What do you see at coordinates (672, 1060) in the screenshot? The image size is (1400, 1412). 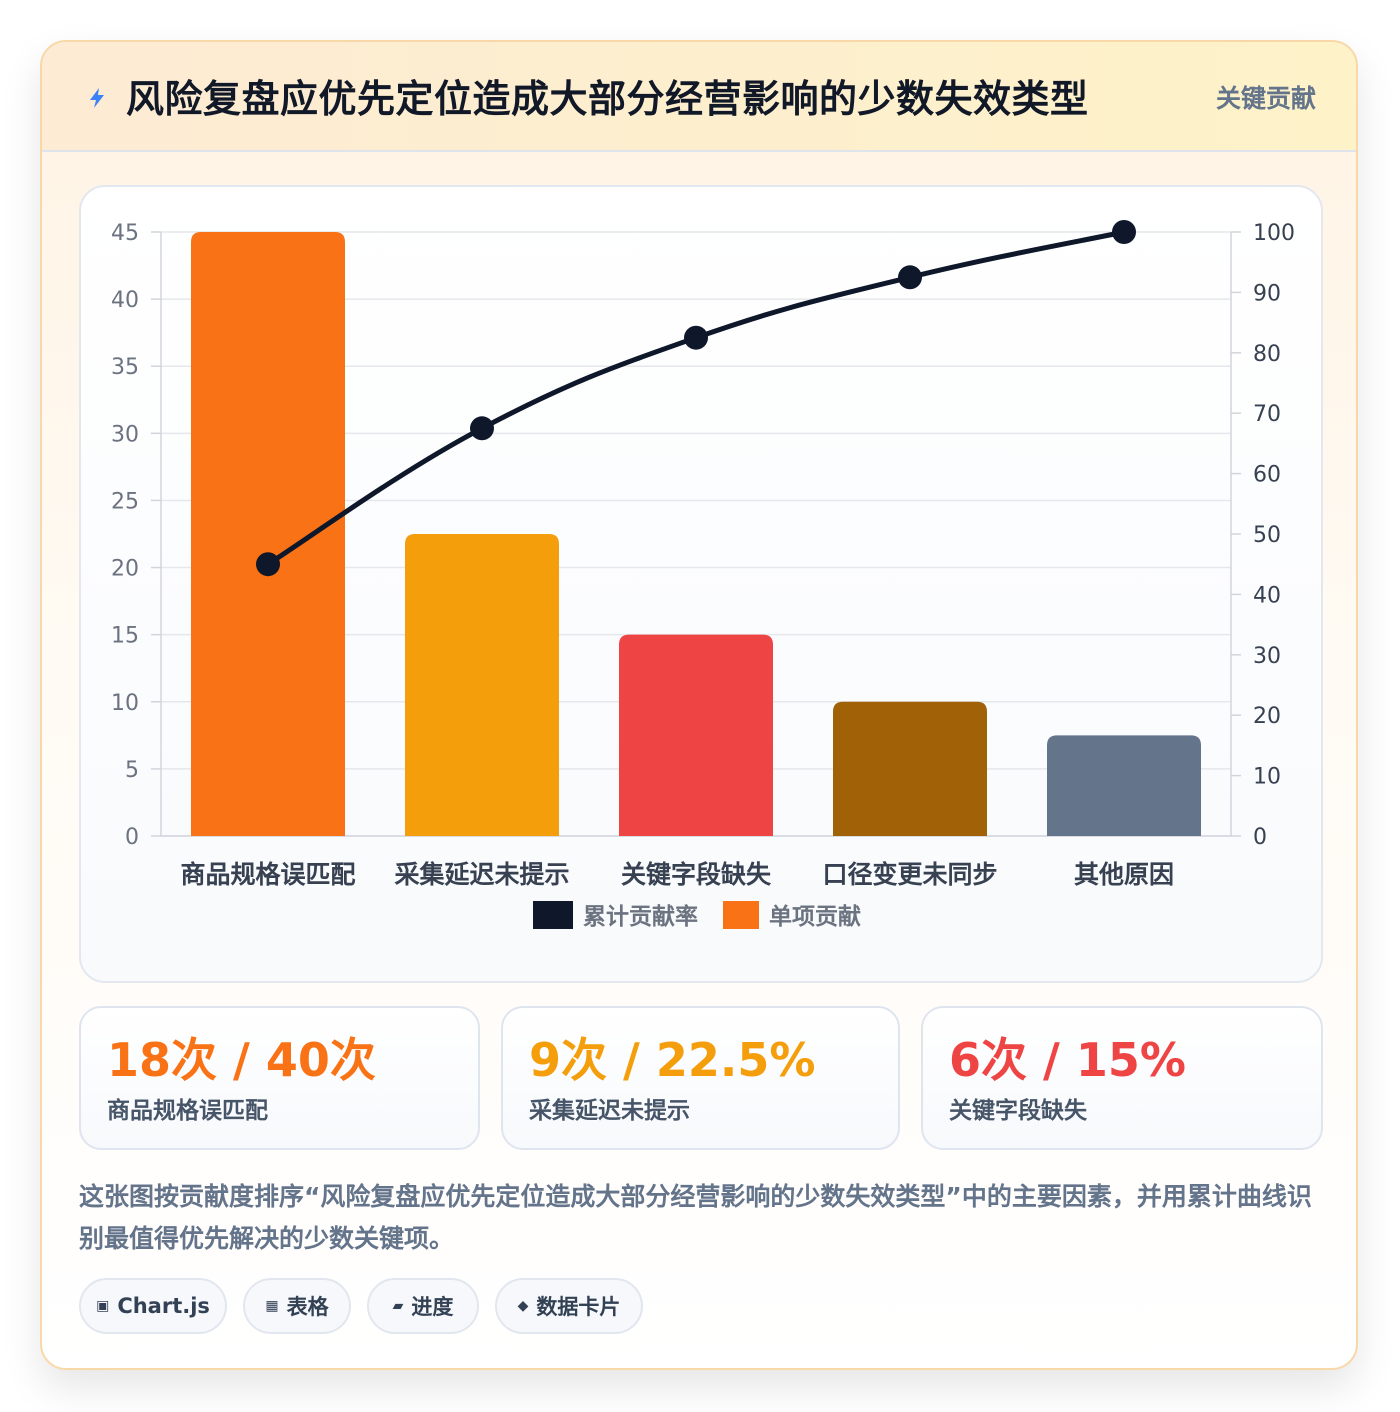 I see `stat-value: 9次 / 22.5%` at bounding box center [672, 1060].